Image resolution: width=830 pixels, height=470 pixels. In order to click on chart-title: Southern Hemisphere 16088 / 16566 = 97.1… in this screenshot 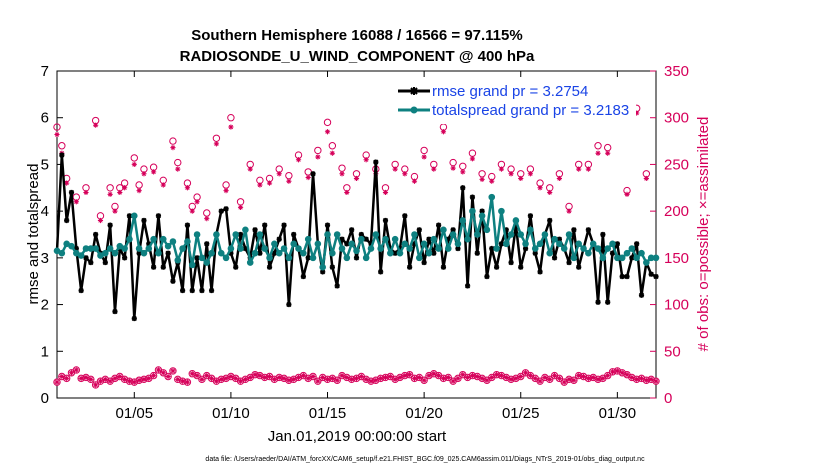, I will do `click(356, 35)`.